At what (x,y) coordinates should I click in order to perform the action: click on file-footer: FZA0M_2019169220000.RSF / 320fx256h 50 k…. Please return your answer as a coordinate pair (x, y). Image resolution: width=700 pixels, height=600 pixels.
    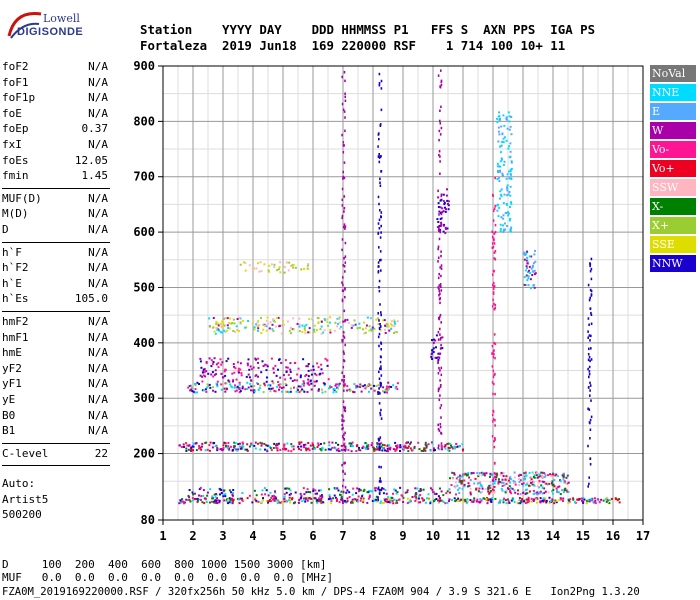
    Looking at the image, I should click on (321, 592).